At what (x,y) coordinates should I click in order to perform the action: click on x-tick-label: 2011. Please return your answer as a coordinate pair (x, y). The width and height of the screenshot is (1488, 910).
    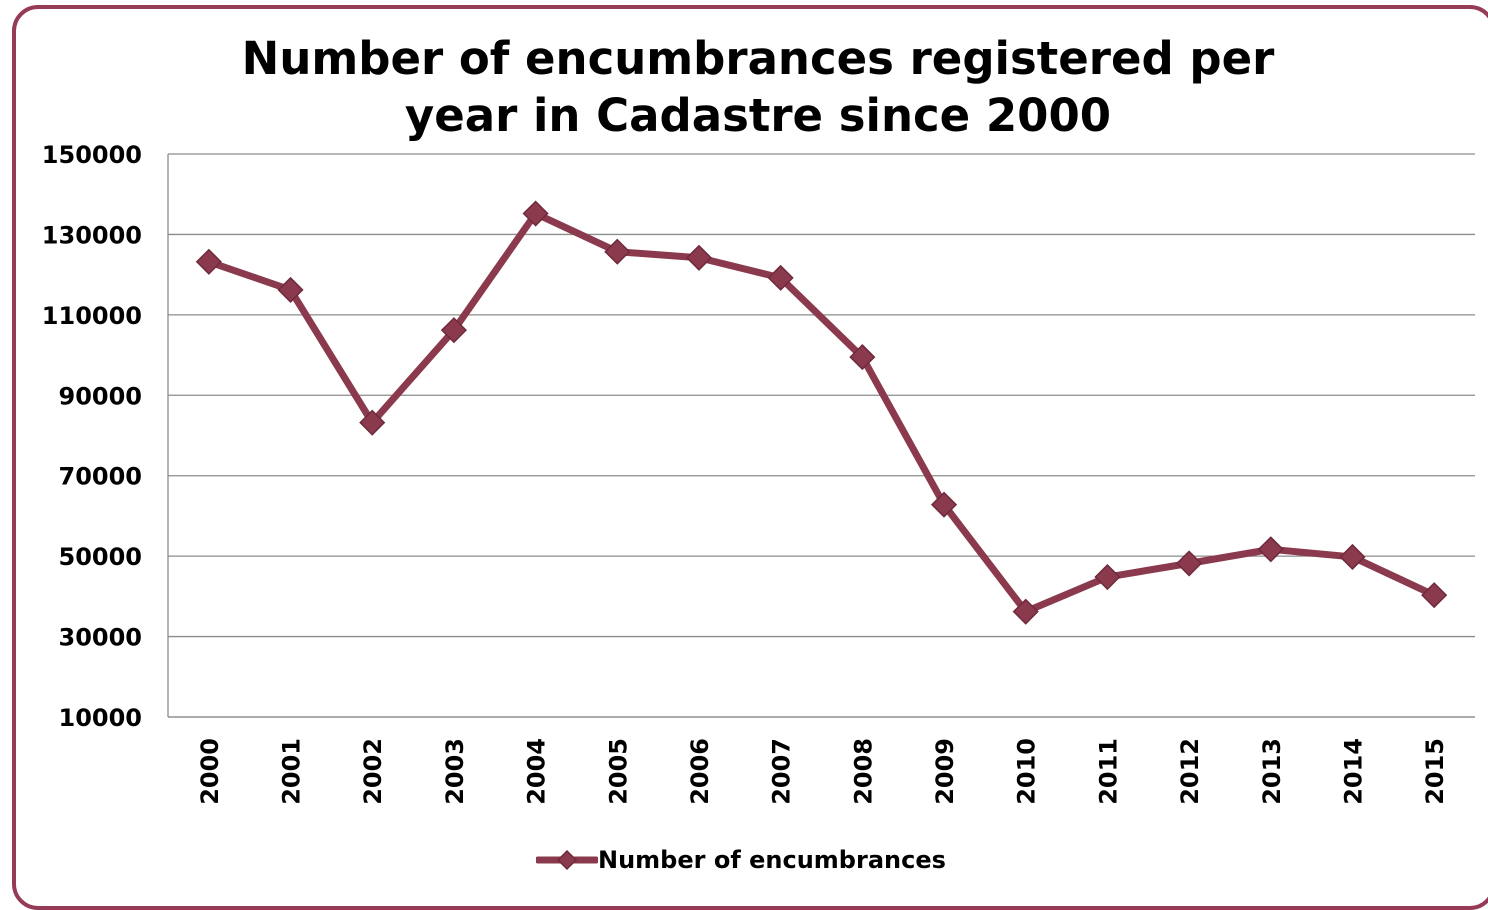
    Looking at the image, I should click on (1108, 771).